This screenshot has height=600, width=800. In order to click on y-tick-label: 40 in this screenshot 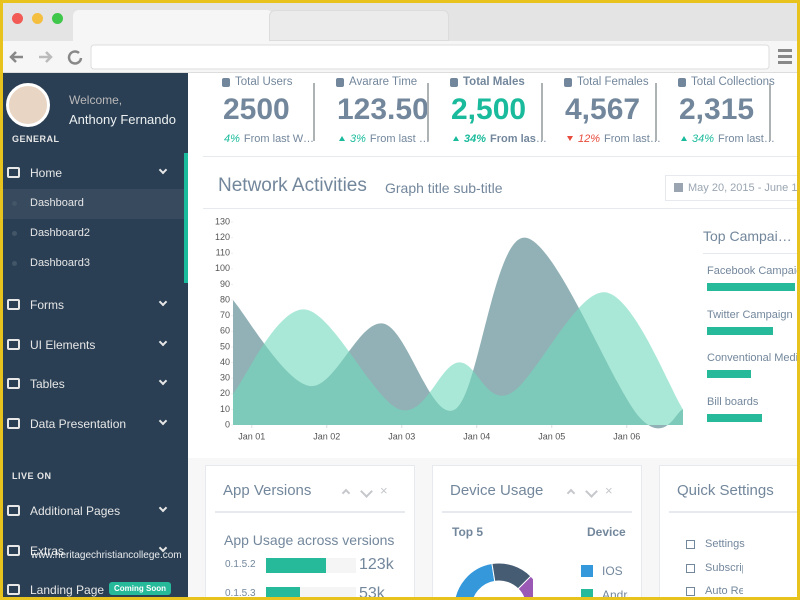, I will do `click(225, 362)`.